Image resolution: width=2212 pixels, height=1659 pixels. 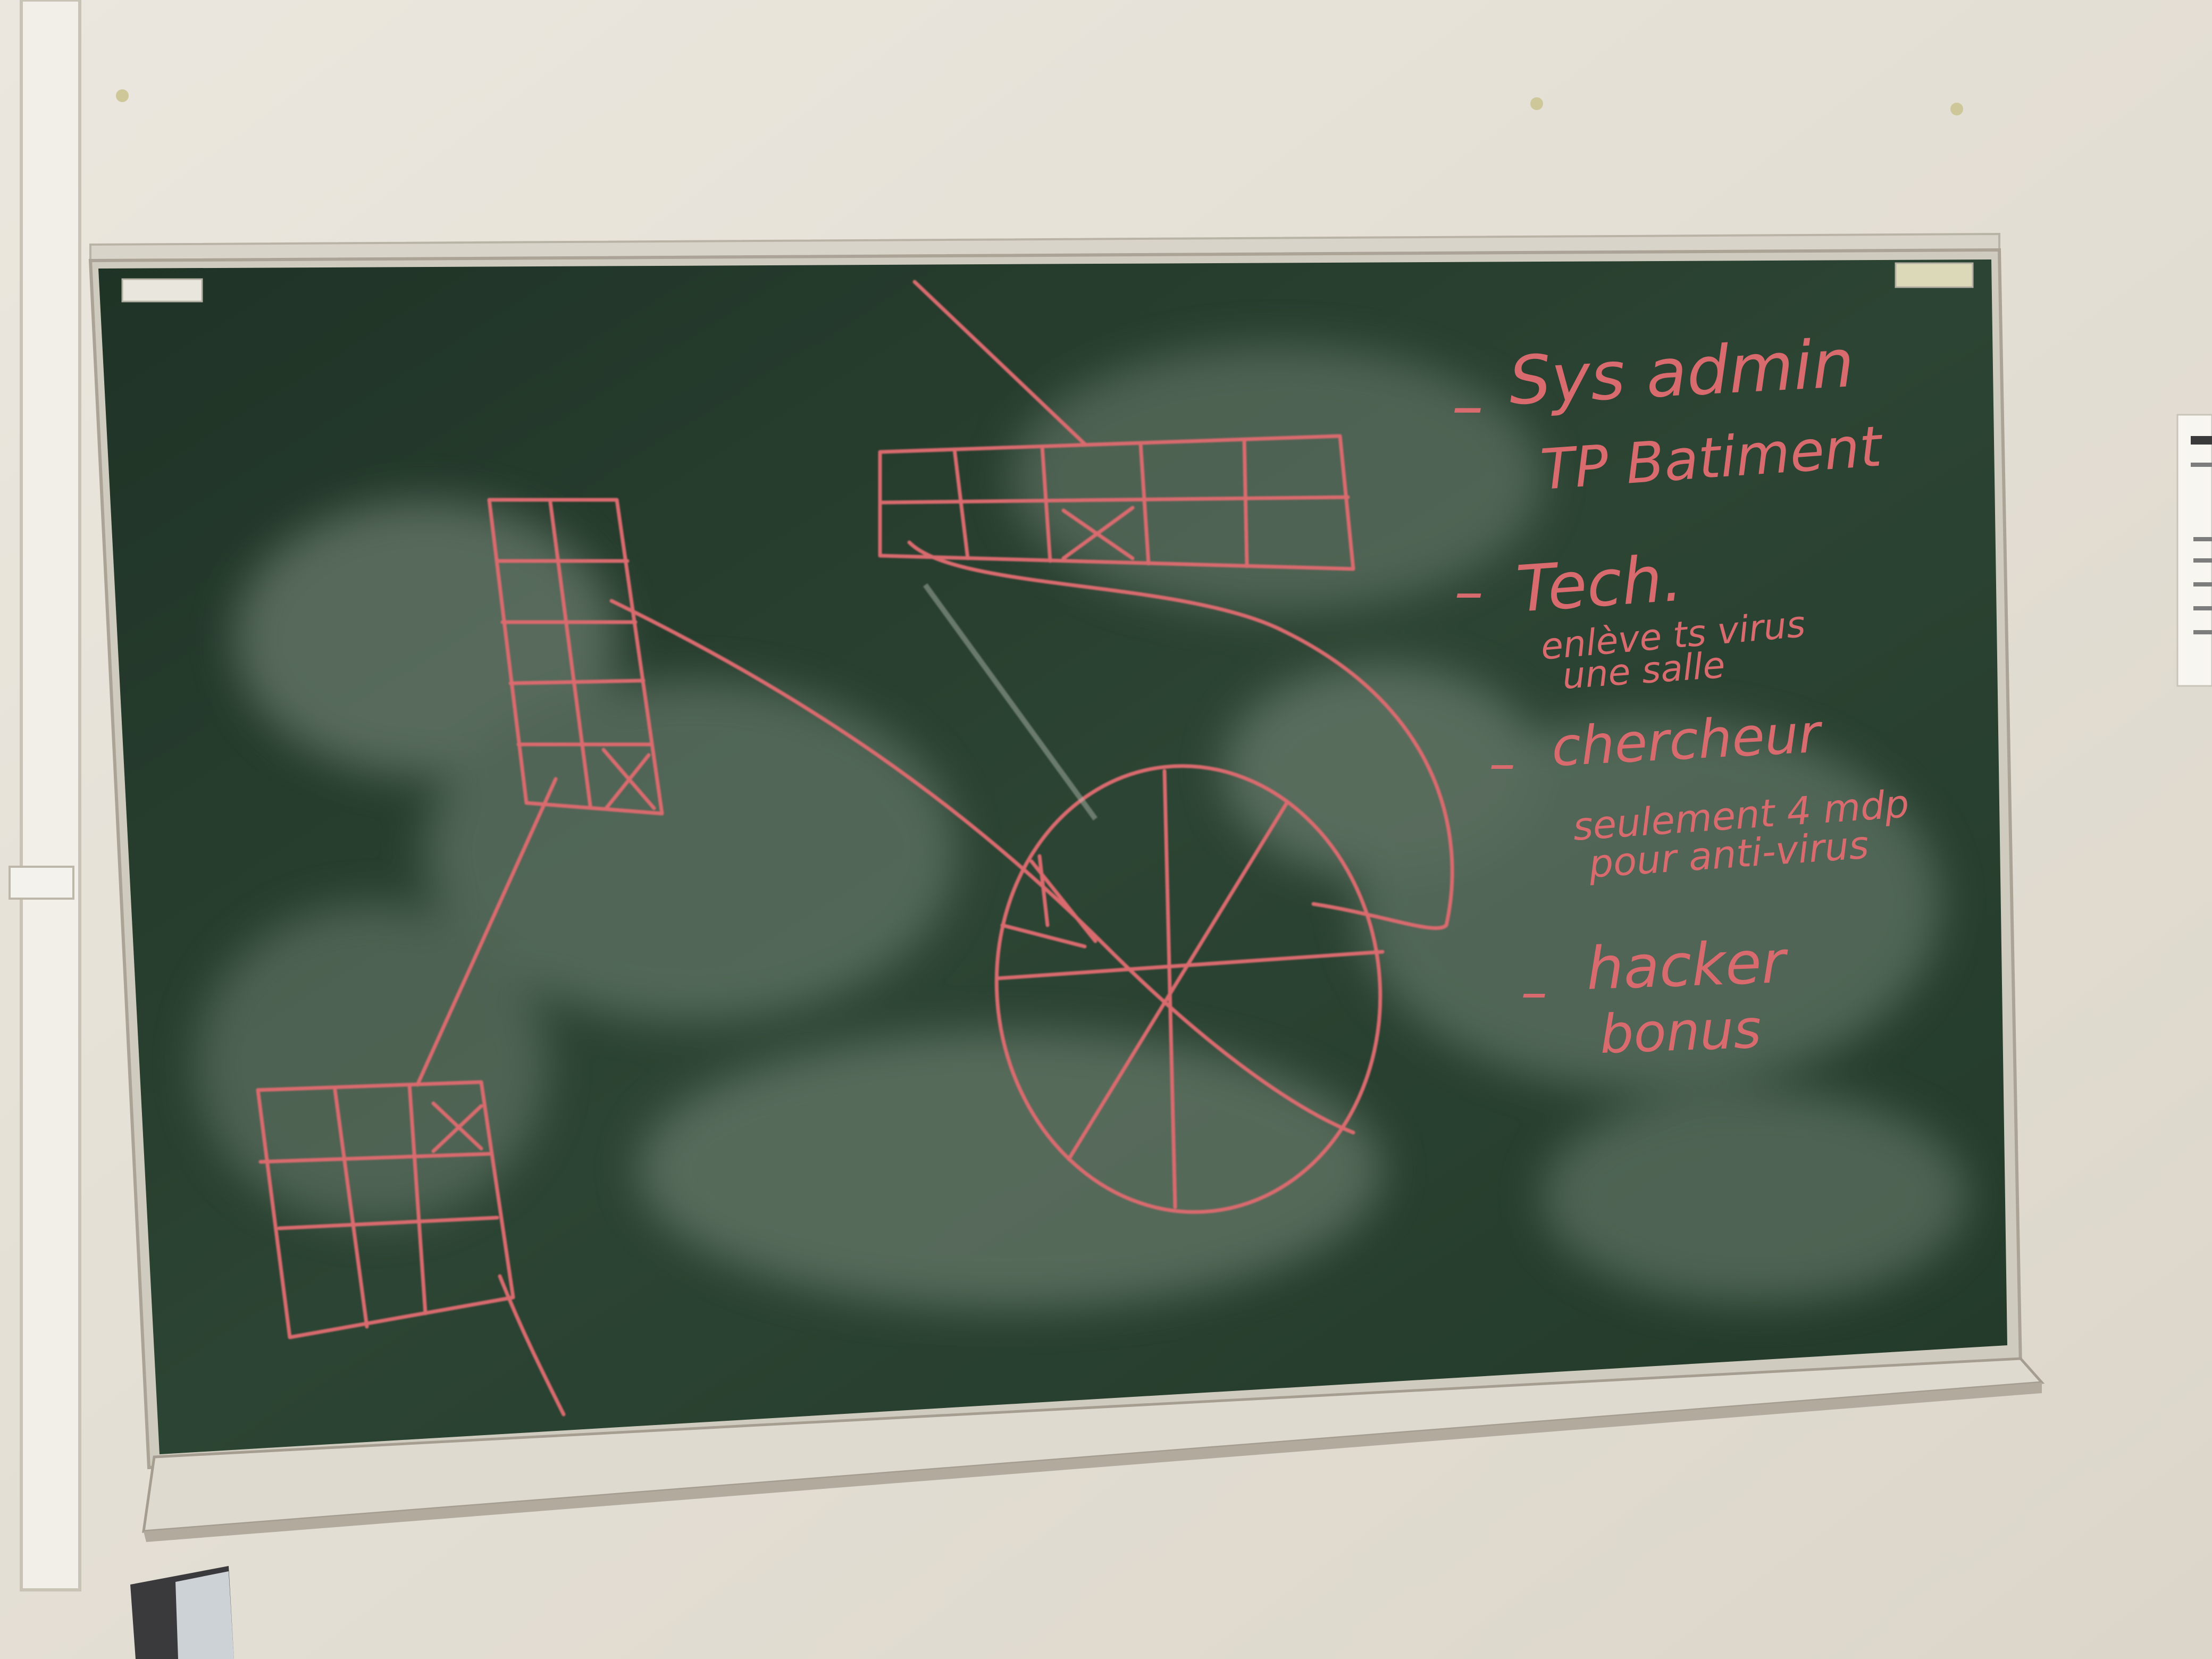 I want to click on chalk-curve, so click(x=1180, y=735).